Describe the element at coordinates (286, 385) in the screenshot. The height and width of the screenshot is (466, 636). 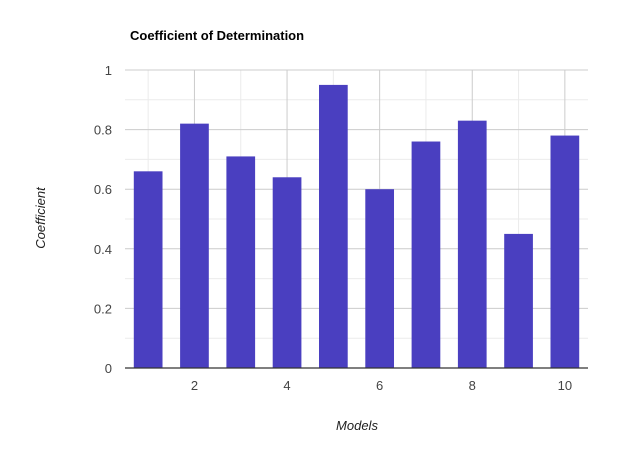
I see `x-tick-label: 4` at that location.